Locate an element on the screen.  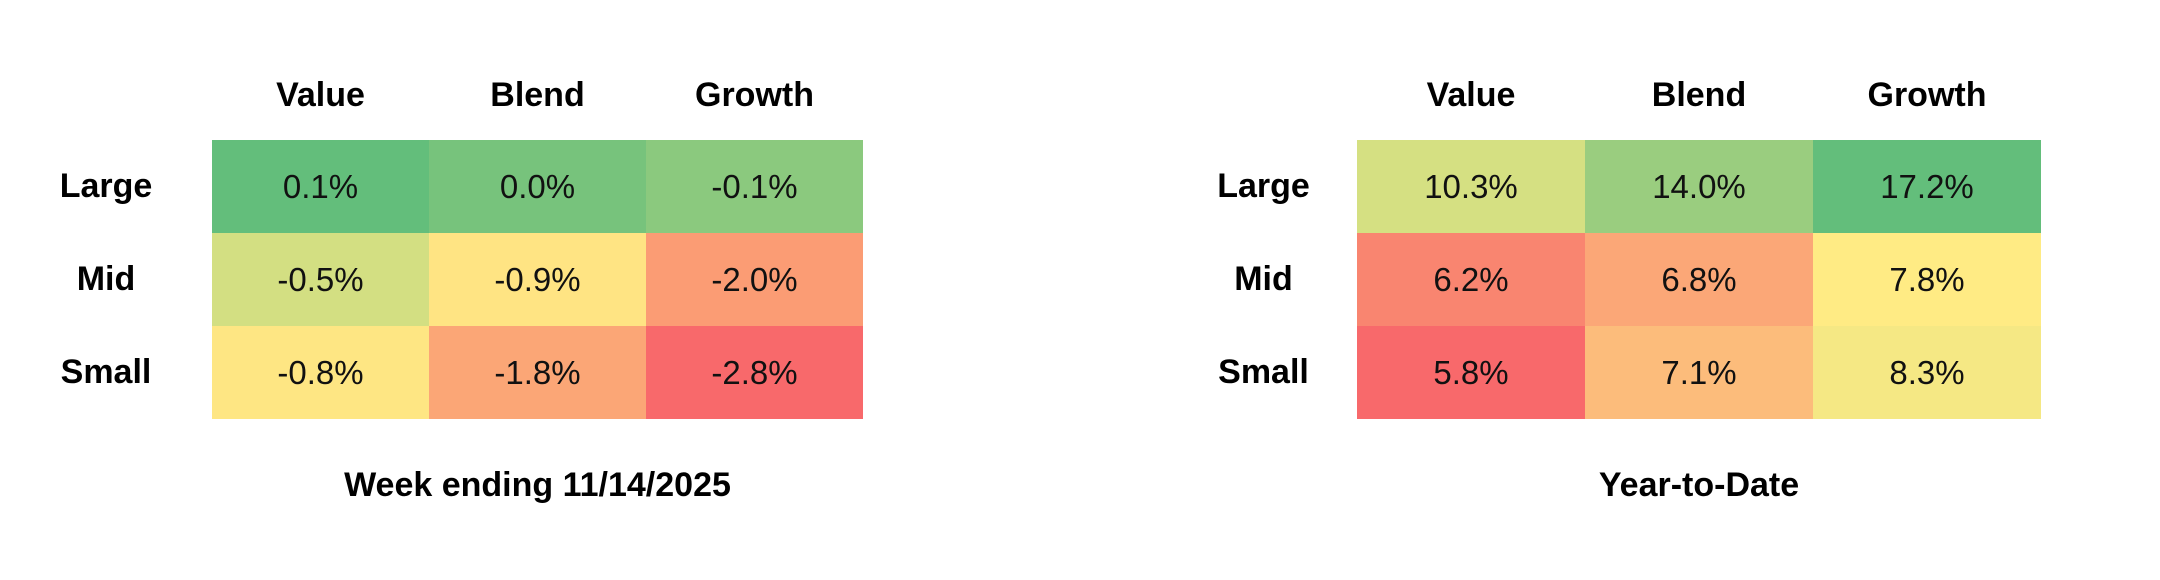
heatmap-cell-large-value: 10.3% is located at coordinates (1471, 186).